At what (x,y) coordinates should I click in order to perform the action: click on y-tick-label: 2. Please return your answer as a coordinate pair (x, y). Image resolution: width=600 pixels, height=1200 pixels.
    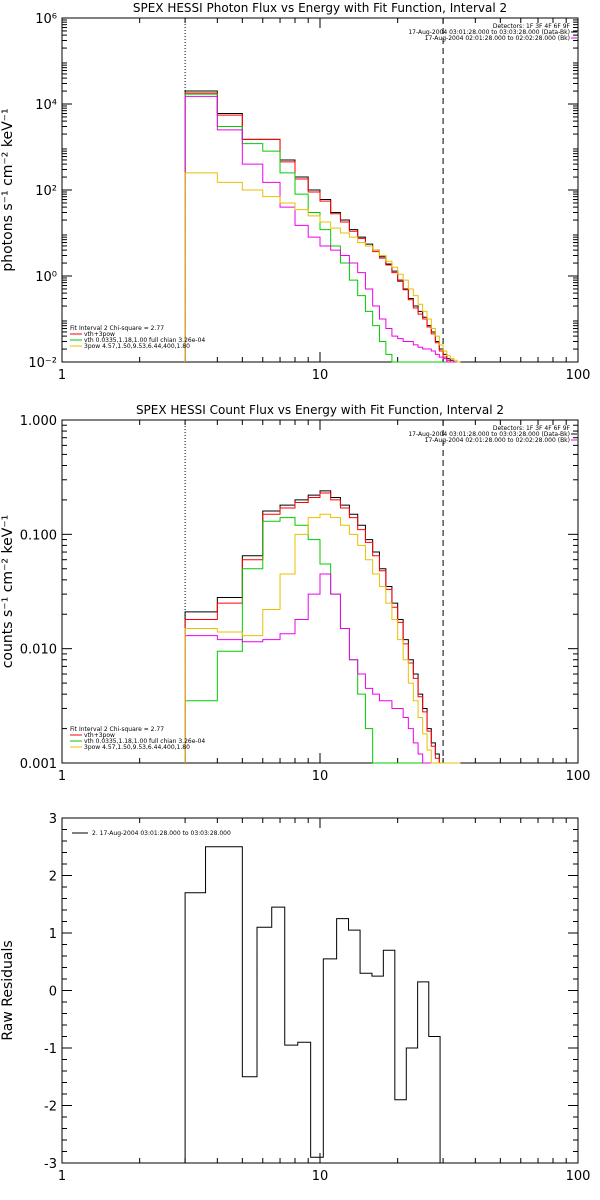
    Looking at the image, I should click on (53, 877).